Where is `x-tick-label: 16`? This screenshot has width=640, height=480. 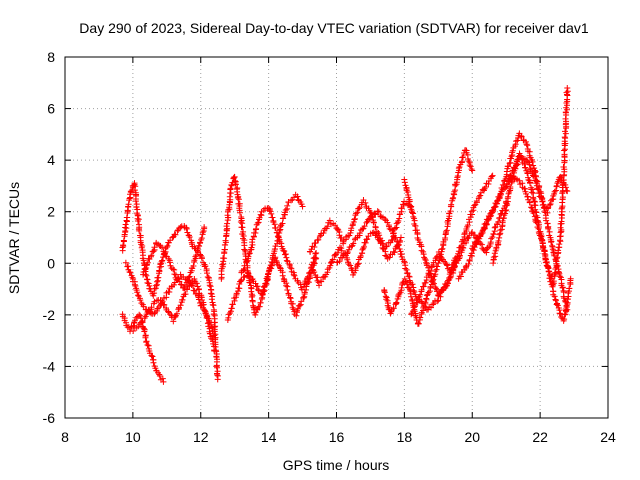
x-tick-label: 16 is located at coordinates (337, 437).